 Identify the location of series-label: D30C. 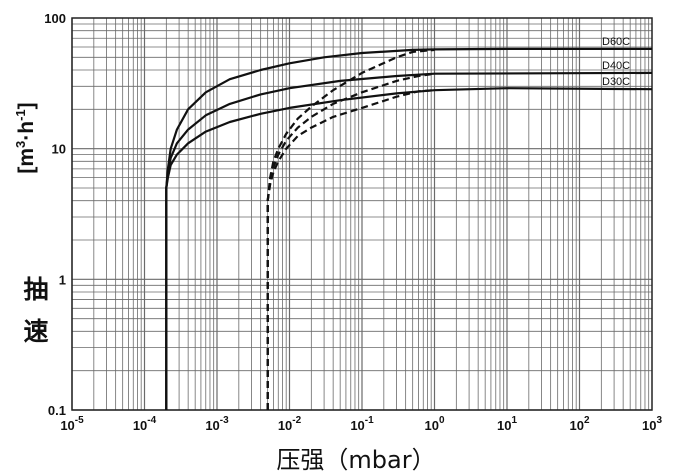
(616, 82).